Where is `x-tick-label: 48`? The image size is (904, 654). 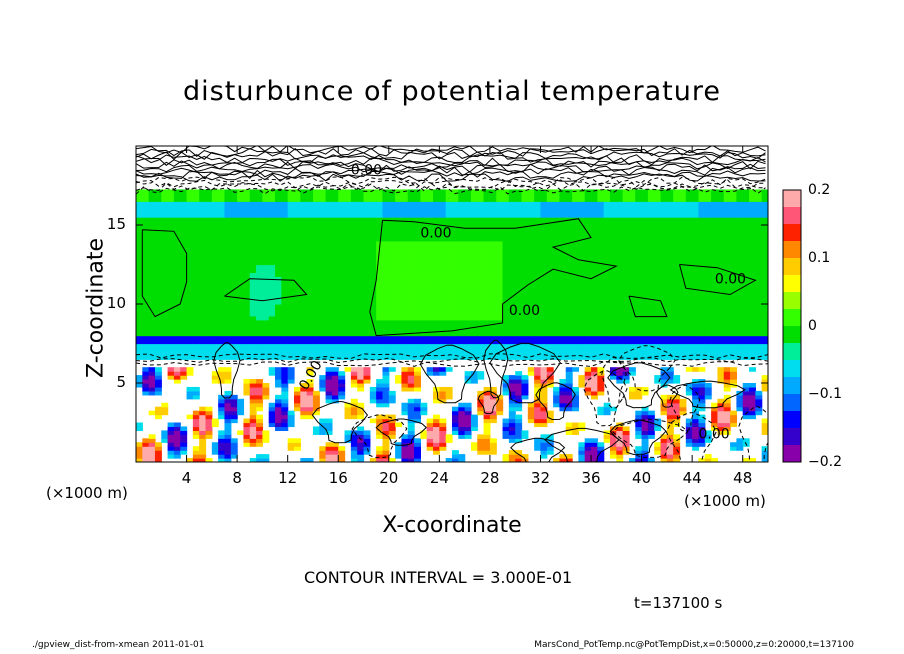 x-tick-label: 48 is located at coordinates (743, 478).